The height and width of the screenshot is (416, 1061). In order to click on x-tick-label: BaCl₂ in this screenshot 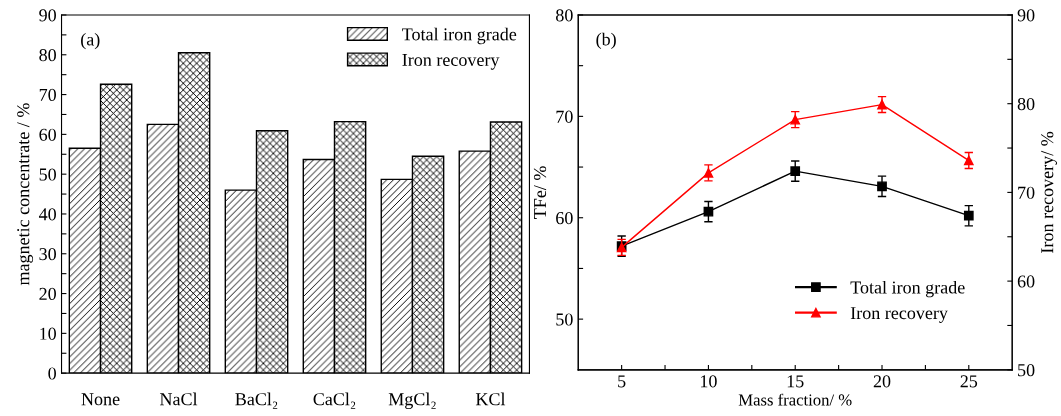, I will do `click(256, 400)`.